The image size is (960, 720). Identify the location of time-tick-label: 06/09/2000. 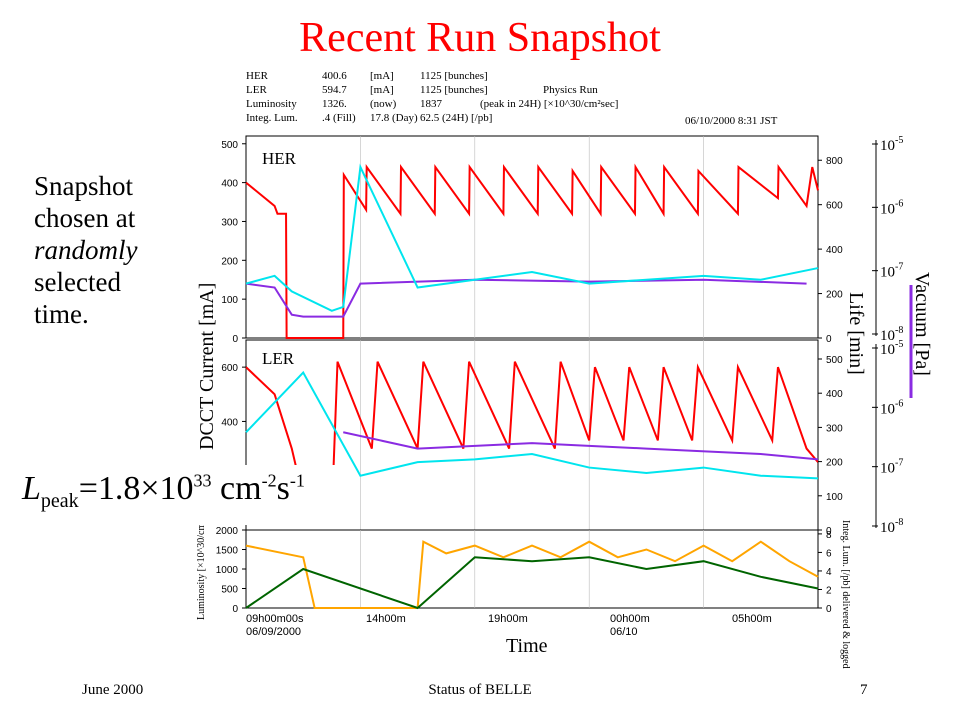
(273, 632).